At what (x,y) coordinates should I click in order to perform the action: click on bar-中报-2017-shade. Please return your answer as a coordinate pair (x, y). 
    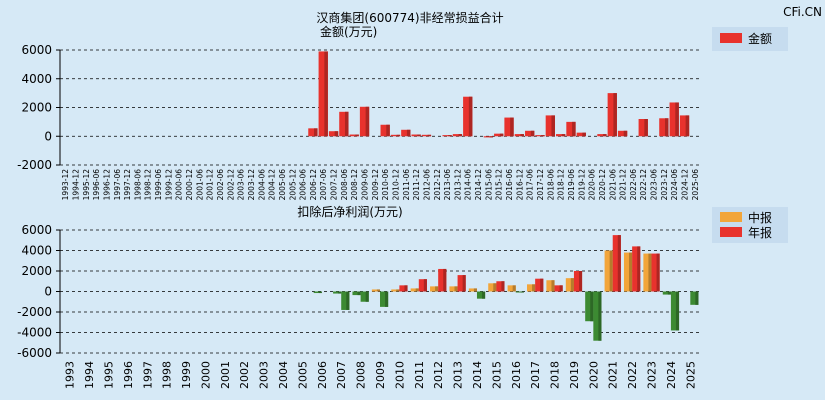
    Looking at the image, I should click on (534, 288).